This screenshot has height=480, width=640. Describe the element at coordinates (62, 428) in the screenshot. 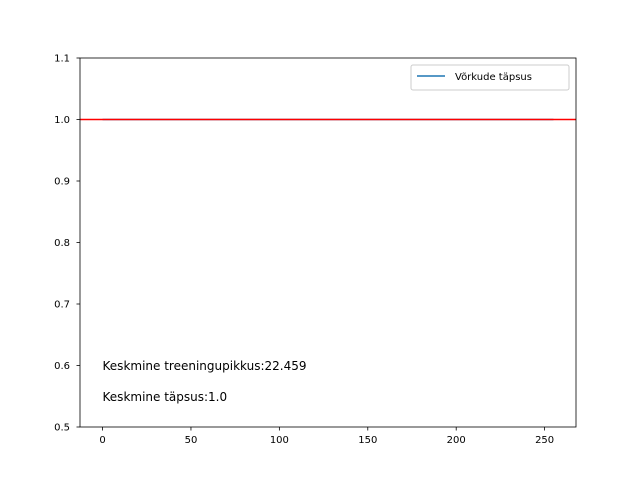

I see `y-tick-label: 0.5` at that location.